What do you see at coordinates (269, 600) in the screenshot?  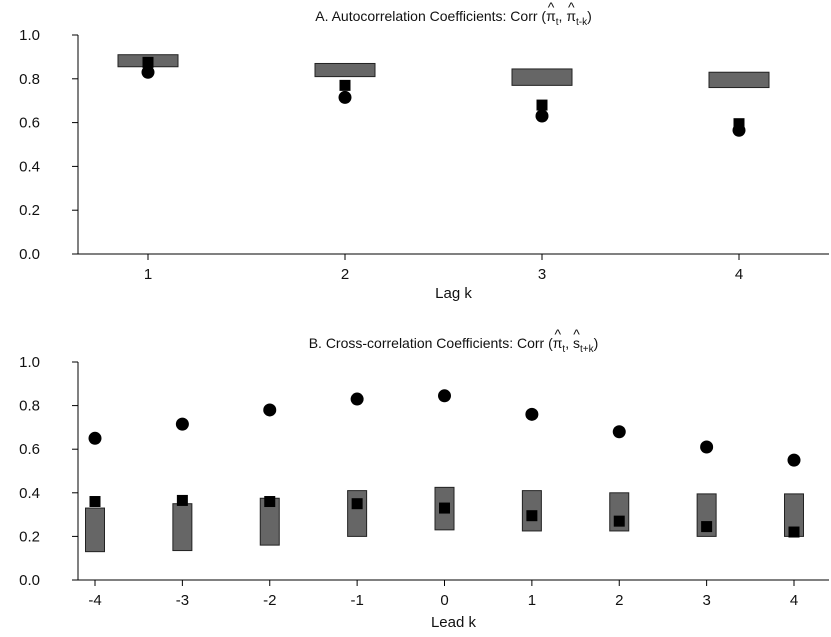 I see `x-tick-label: -2` at bounding box center [269, 600].